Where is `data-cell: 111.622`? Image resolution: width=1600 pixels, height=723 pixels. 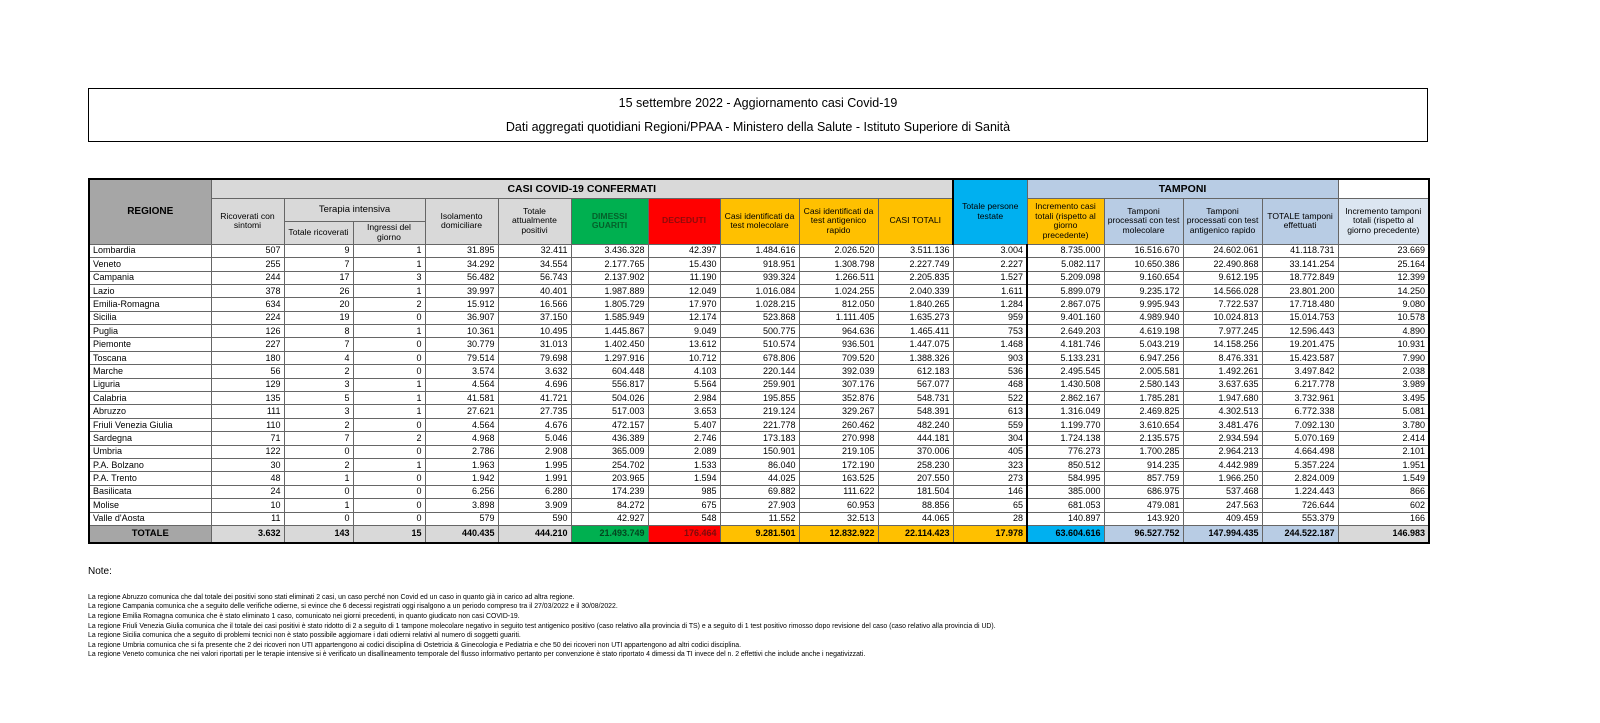
data-cell: 111.622 is located at coordinates (838, 492).